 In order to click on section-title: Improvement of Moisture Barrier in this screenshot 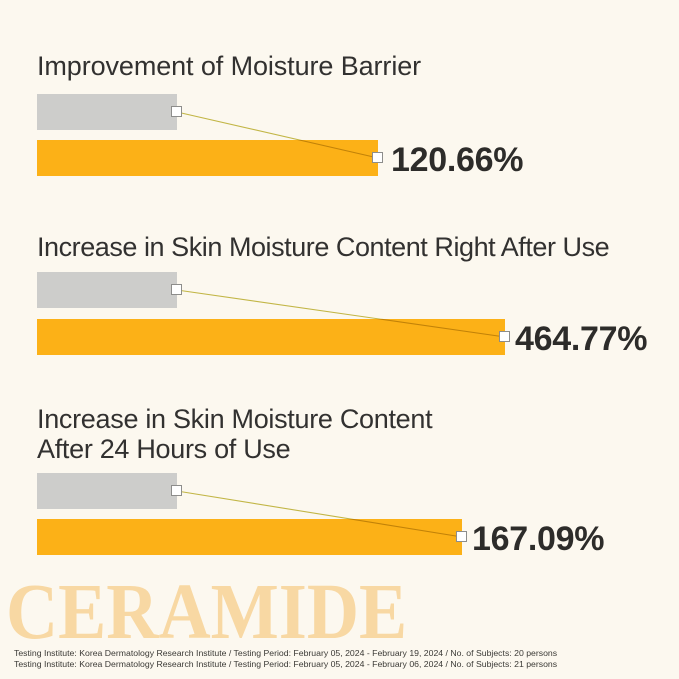, I will do `click(229, 66)`.